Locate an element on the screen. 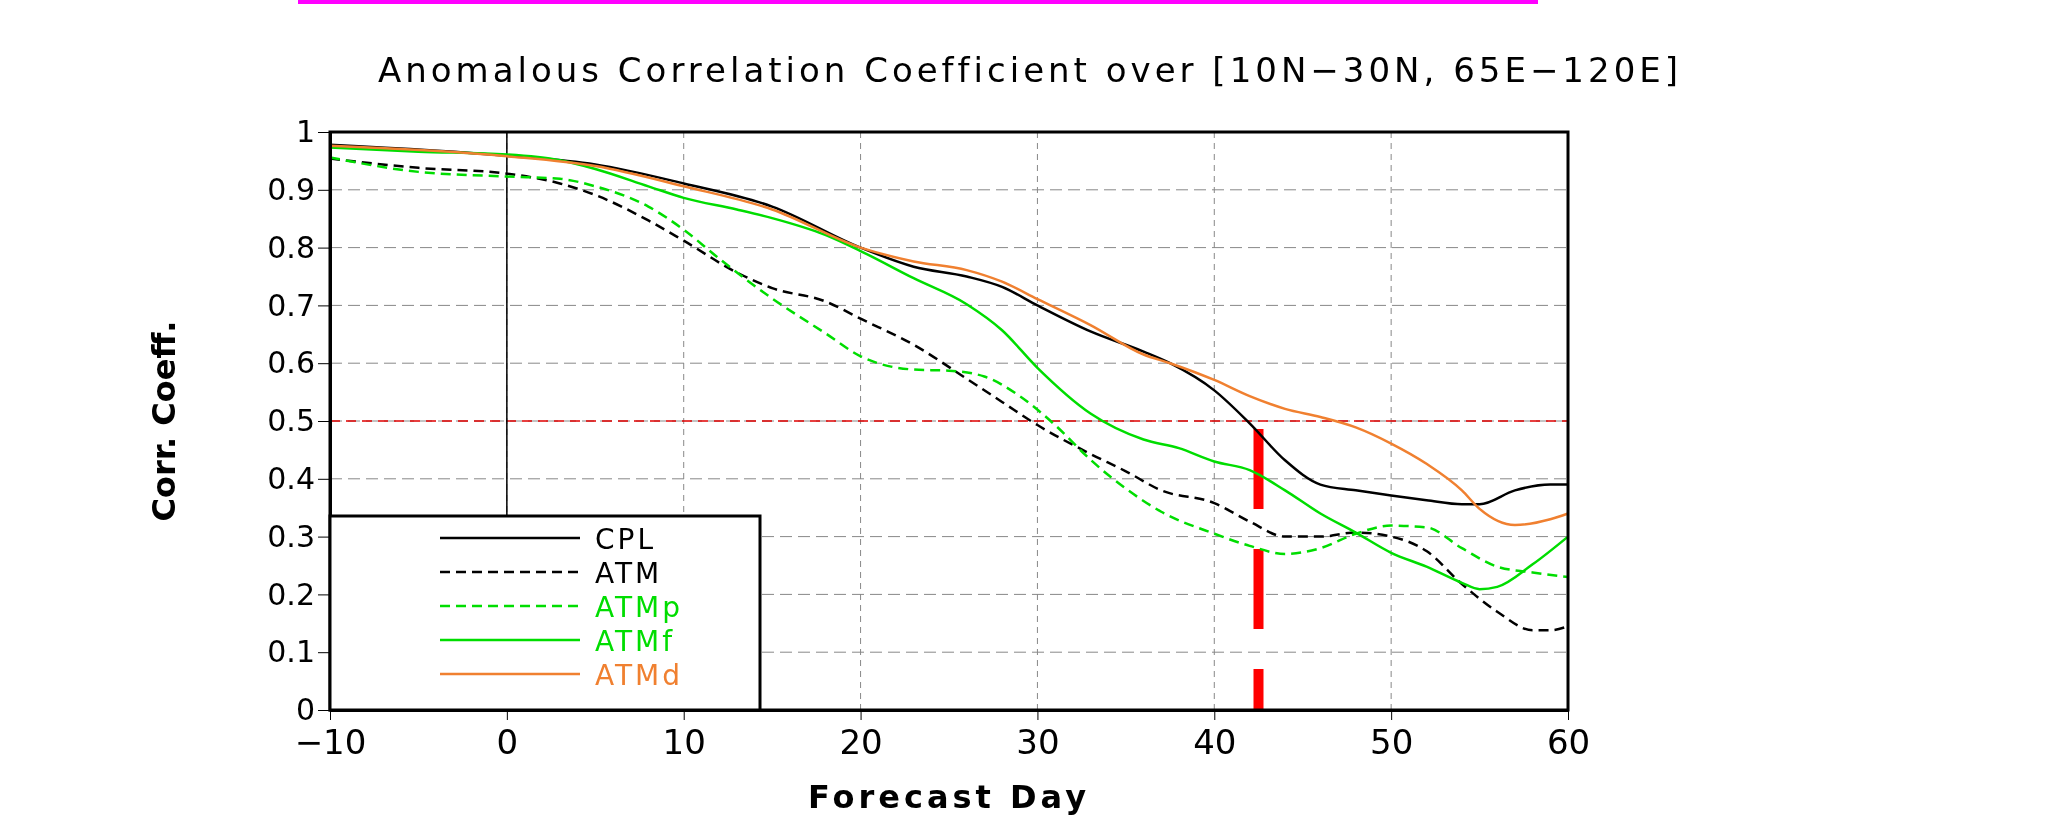 The image size is (2058, 819). y-axis-title: Corr. Coeff. is located at coordinates (164, 421).